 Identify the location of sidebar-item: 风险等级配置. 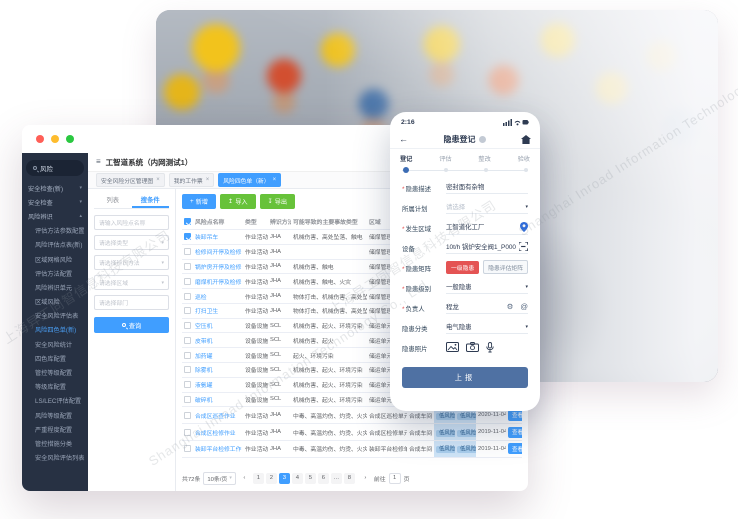
(55, 415).